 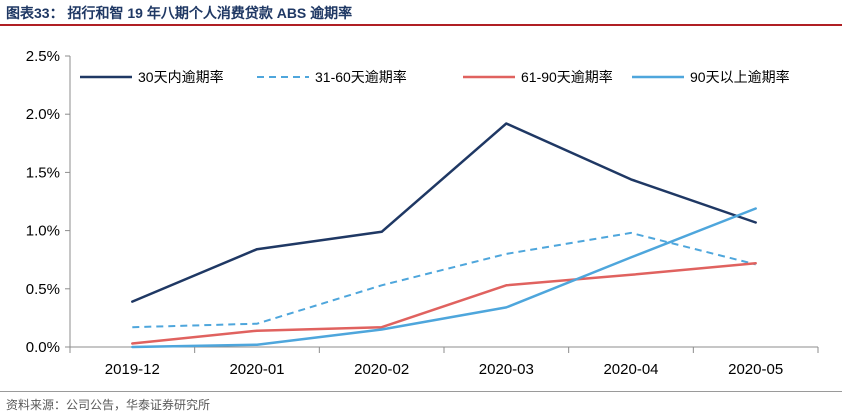 What do you see at coordinates (421, 25) in the screenshot?
I see `title-divider` at bounding box center [421, 25].